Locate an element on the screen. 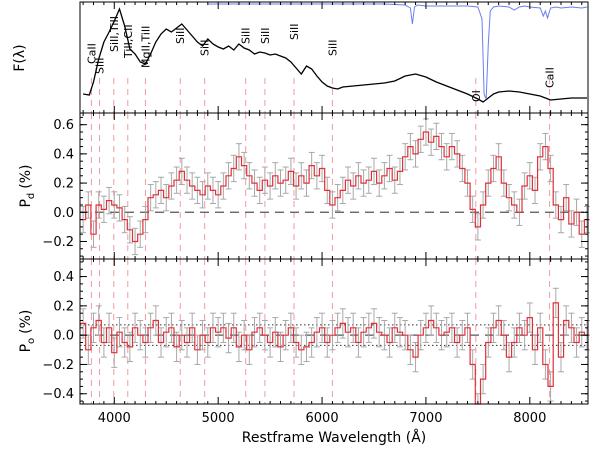  flux-line-label-10: SiII is located at coordinates (332, 47).